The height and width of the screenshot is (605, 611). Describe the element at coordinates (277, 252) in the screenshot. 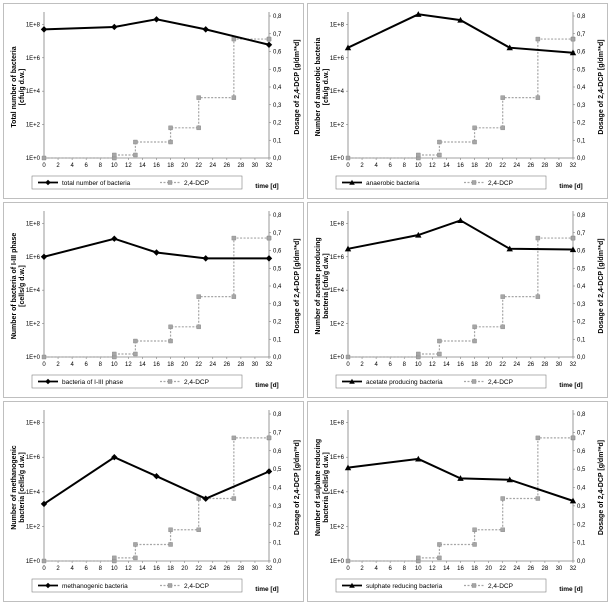

I see `y-right-tick-label: 0,6` at that location.